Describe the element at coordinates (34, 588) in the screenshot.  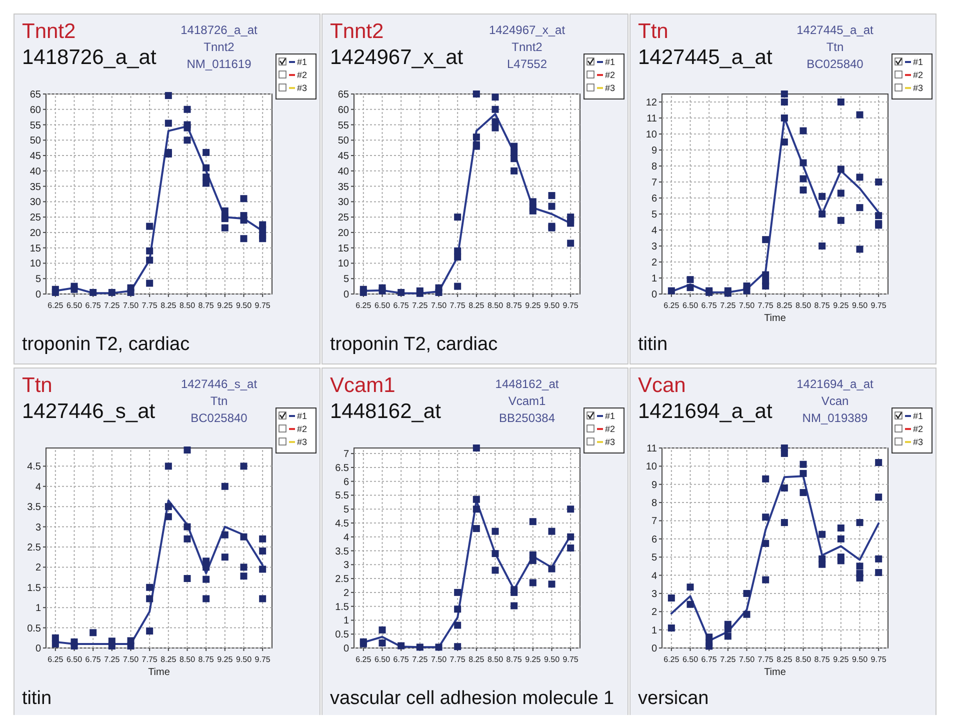
I see `y-tick-label: 1.5` at that location.